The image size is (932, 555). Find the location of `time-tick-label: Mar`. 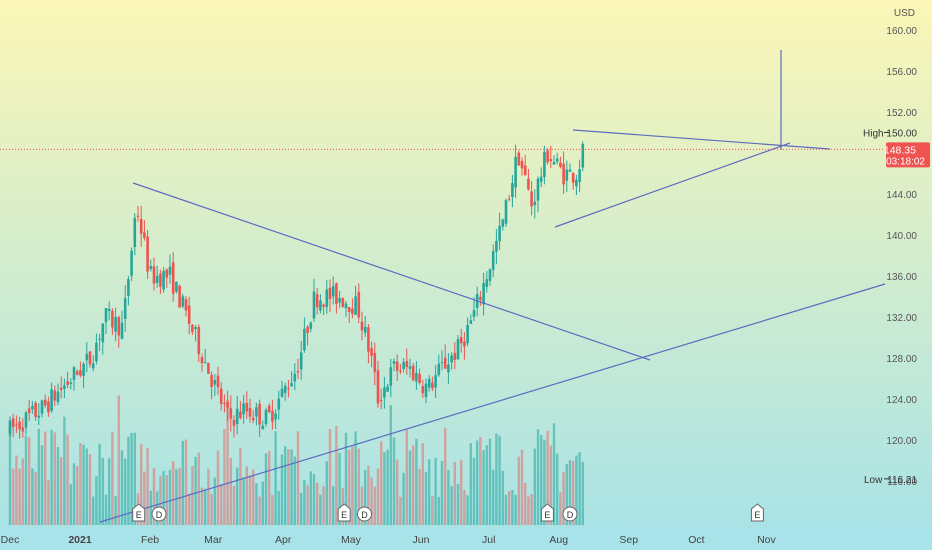

time-tick-label: Mar is located at coordinates (213, 540).